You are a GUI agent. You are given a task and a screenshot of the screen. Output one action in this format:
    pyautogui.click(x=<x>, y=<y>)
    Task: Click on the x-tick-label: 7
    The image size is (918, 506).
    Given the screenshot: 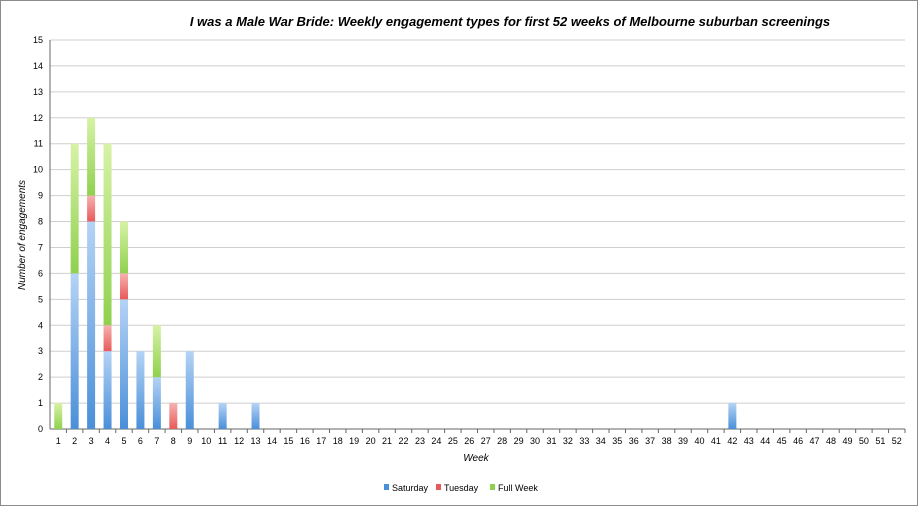 What is the action you would take?
    pyautogui.click(x=156, y=441)
    